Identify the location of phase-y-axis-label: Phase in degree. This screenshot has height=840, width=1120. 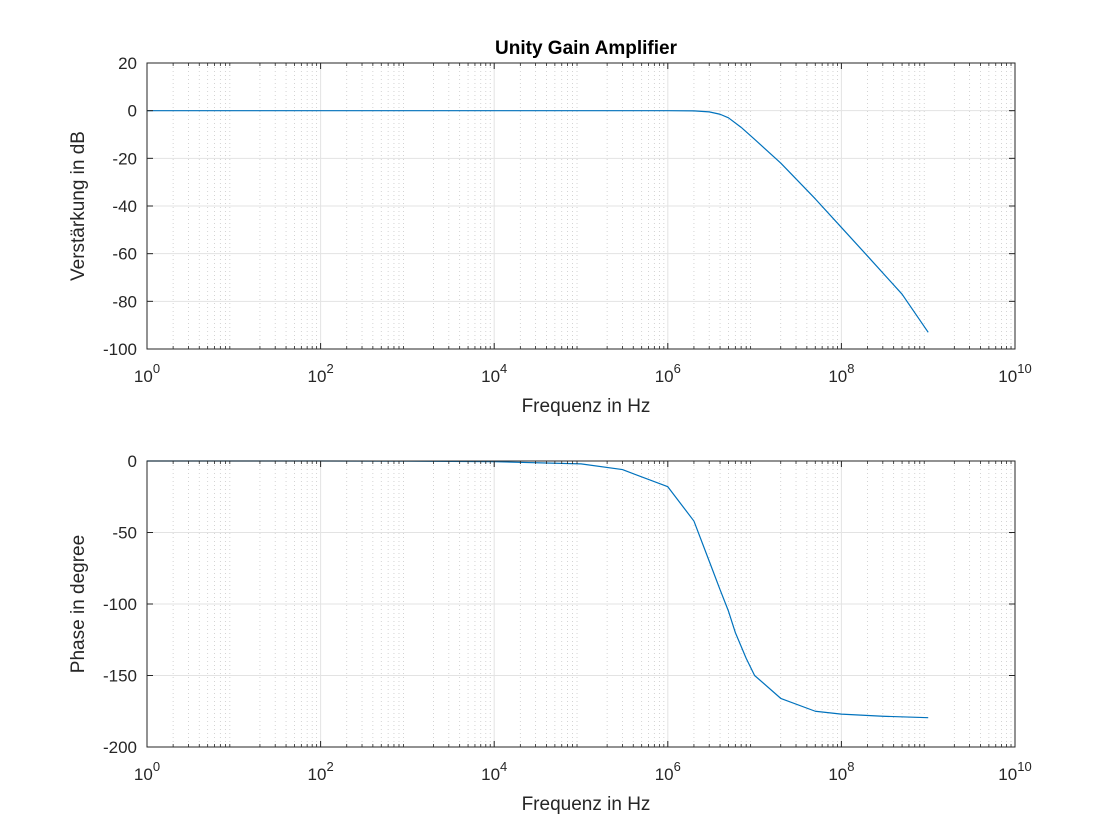
(78, 604).